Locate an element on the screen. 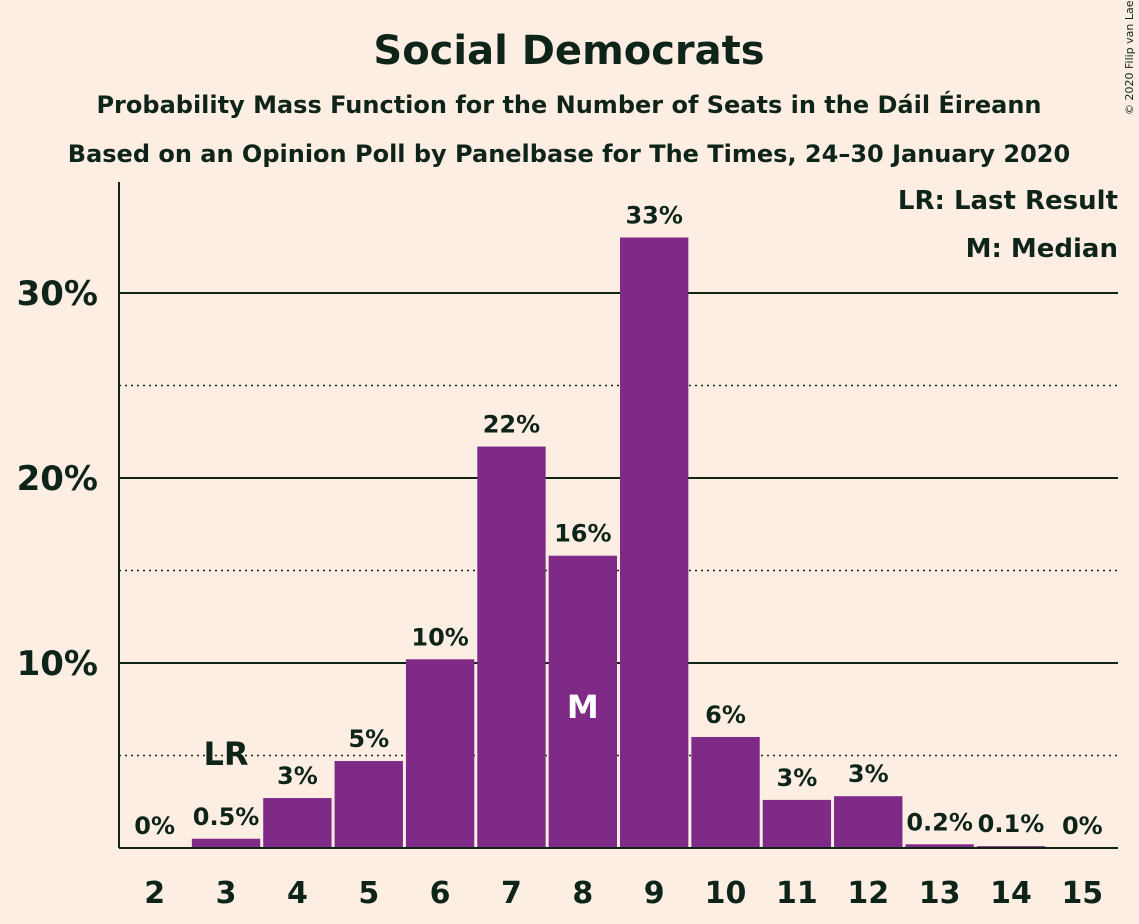  x-tick-label: 15 is located at coordinates (1082, 893).